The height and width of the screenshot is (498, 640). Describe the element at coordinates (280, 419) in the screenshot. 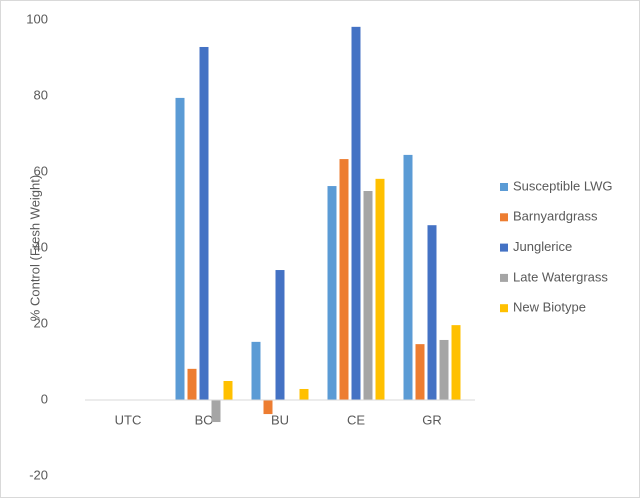

I see `x-tick-label: BU` at that location.